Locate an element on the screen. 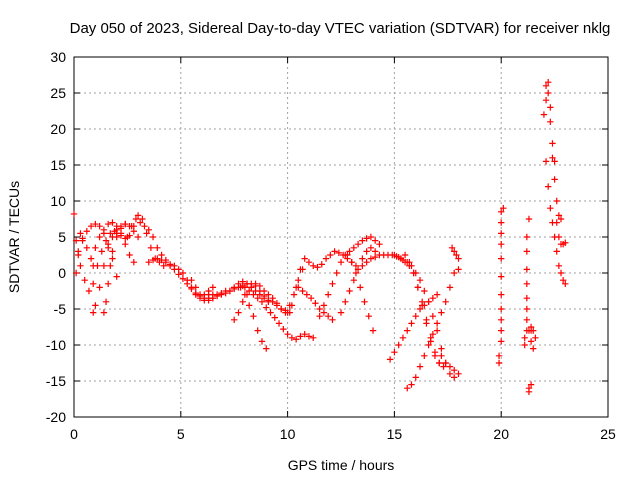  y-tick-label: -20 is located at coordinates (56, 417).